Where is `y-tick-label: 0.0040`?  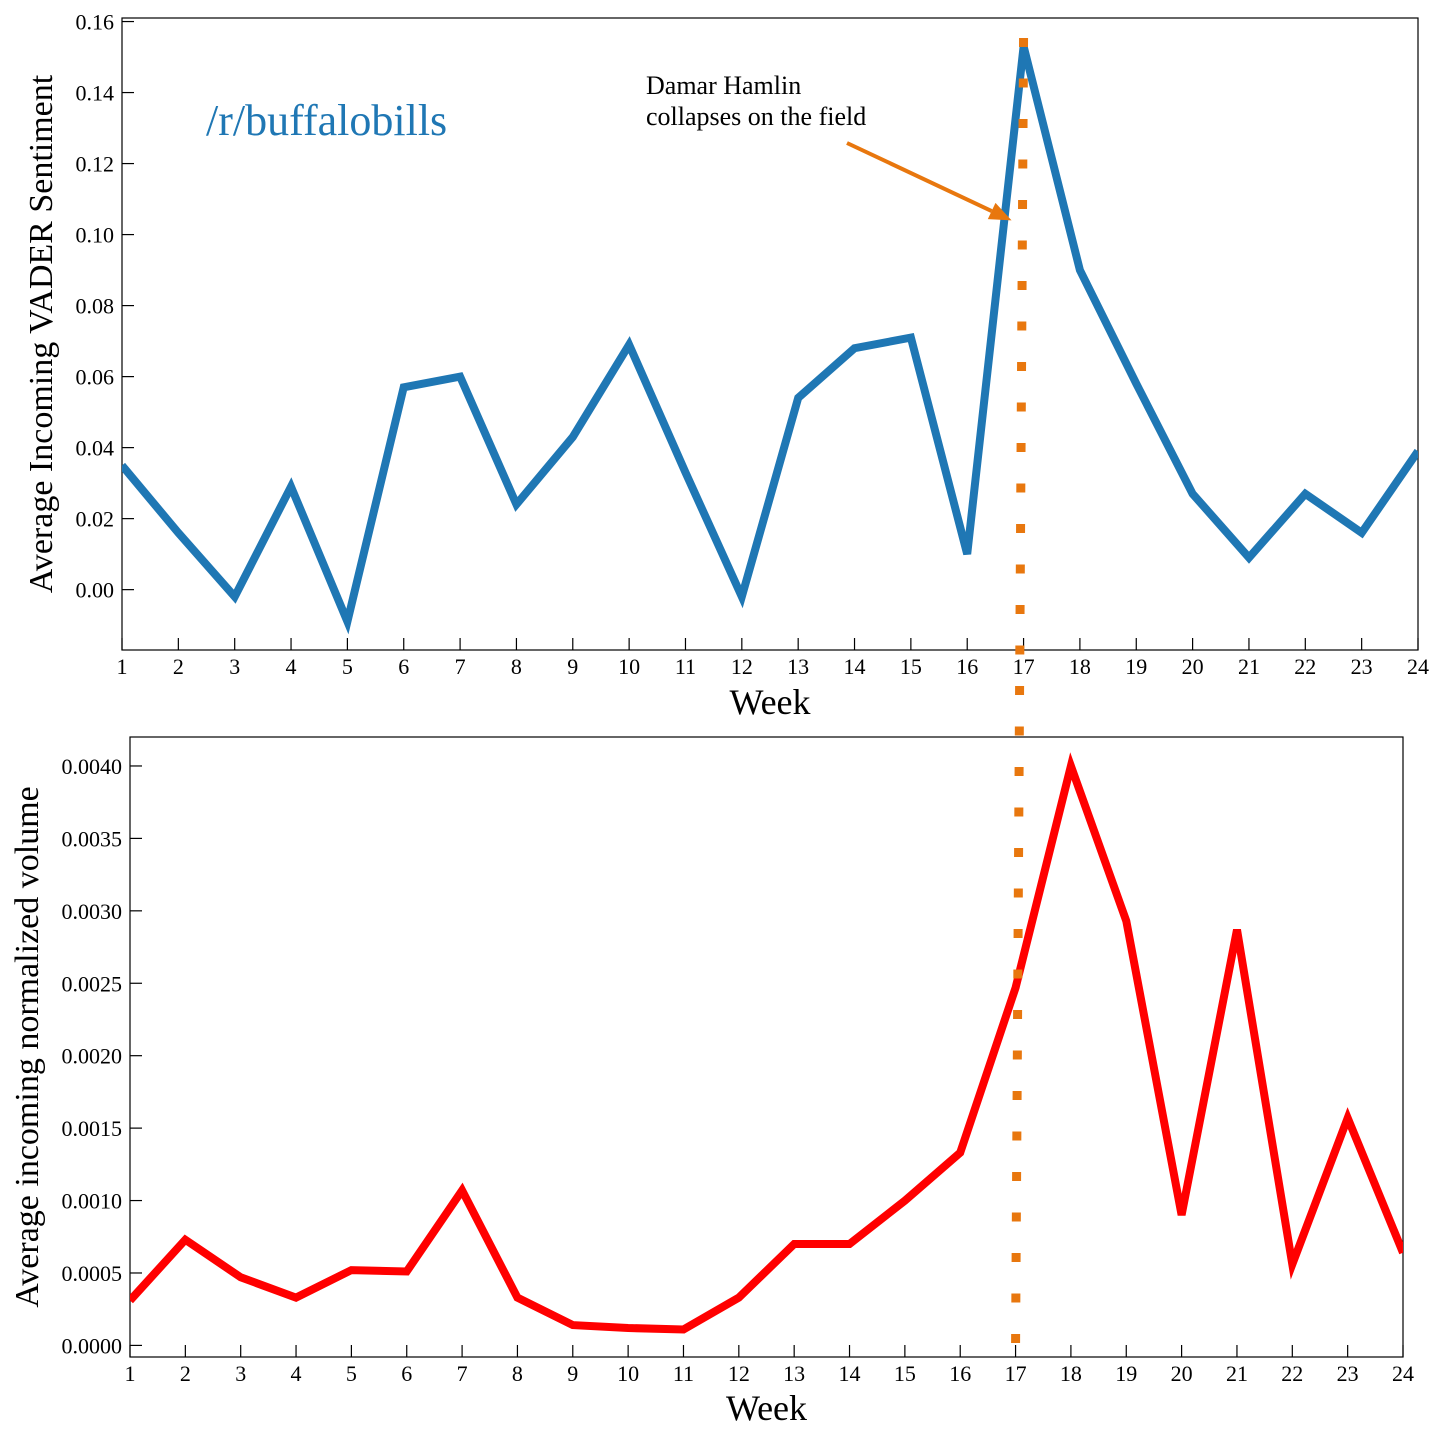 y-tick-label: 0.0040 is located at coordinates (92, 766).